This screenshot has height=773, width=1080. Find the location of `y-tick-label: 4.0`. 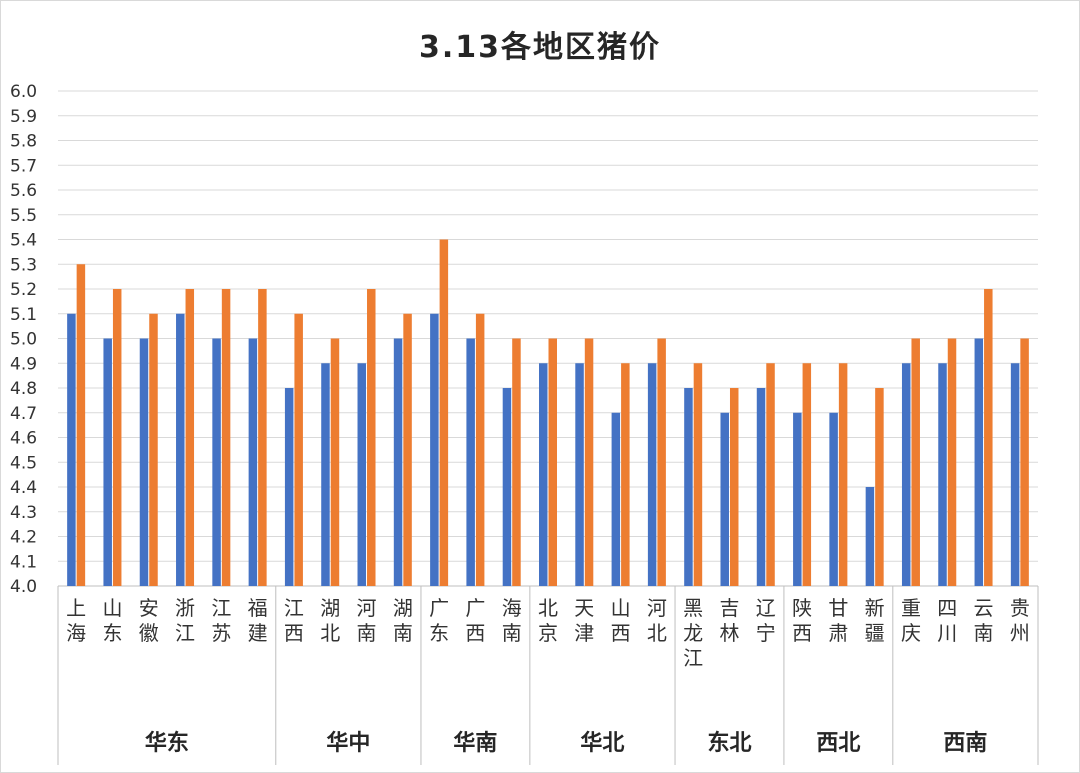

y-tick-label: 4.0 is located at coordinates (23, 587).